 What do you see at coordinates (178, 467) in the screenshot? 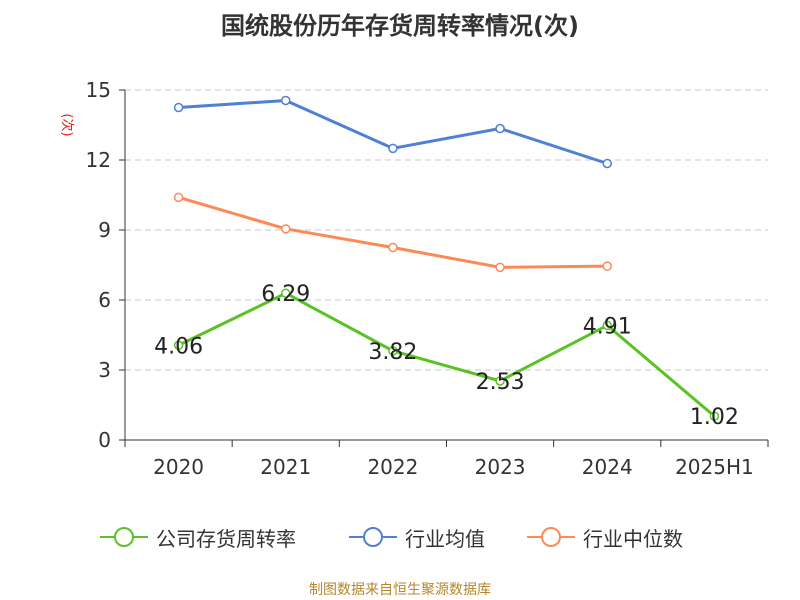
I see `x-tick-label: 2020` at bounding box center [178, 467].